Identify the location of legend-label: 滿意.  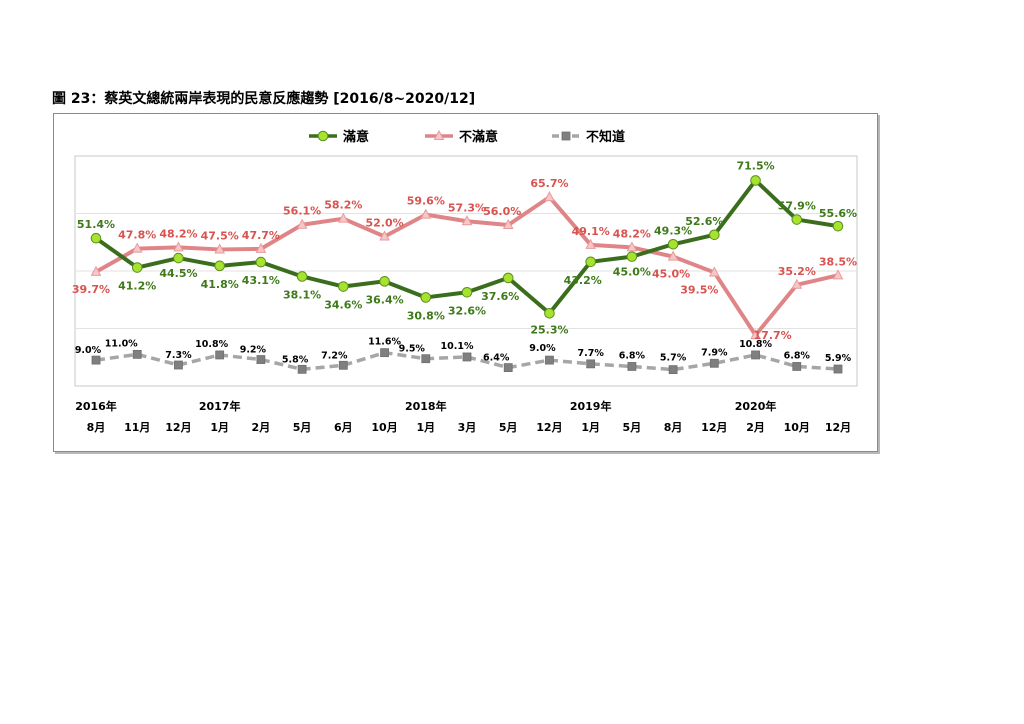
(356, 137).